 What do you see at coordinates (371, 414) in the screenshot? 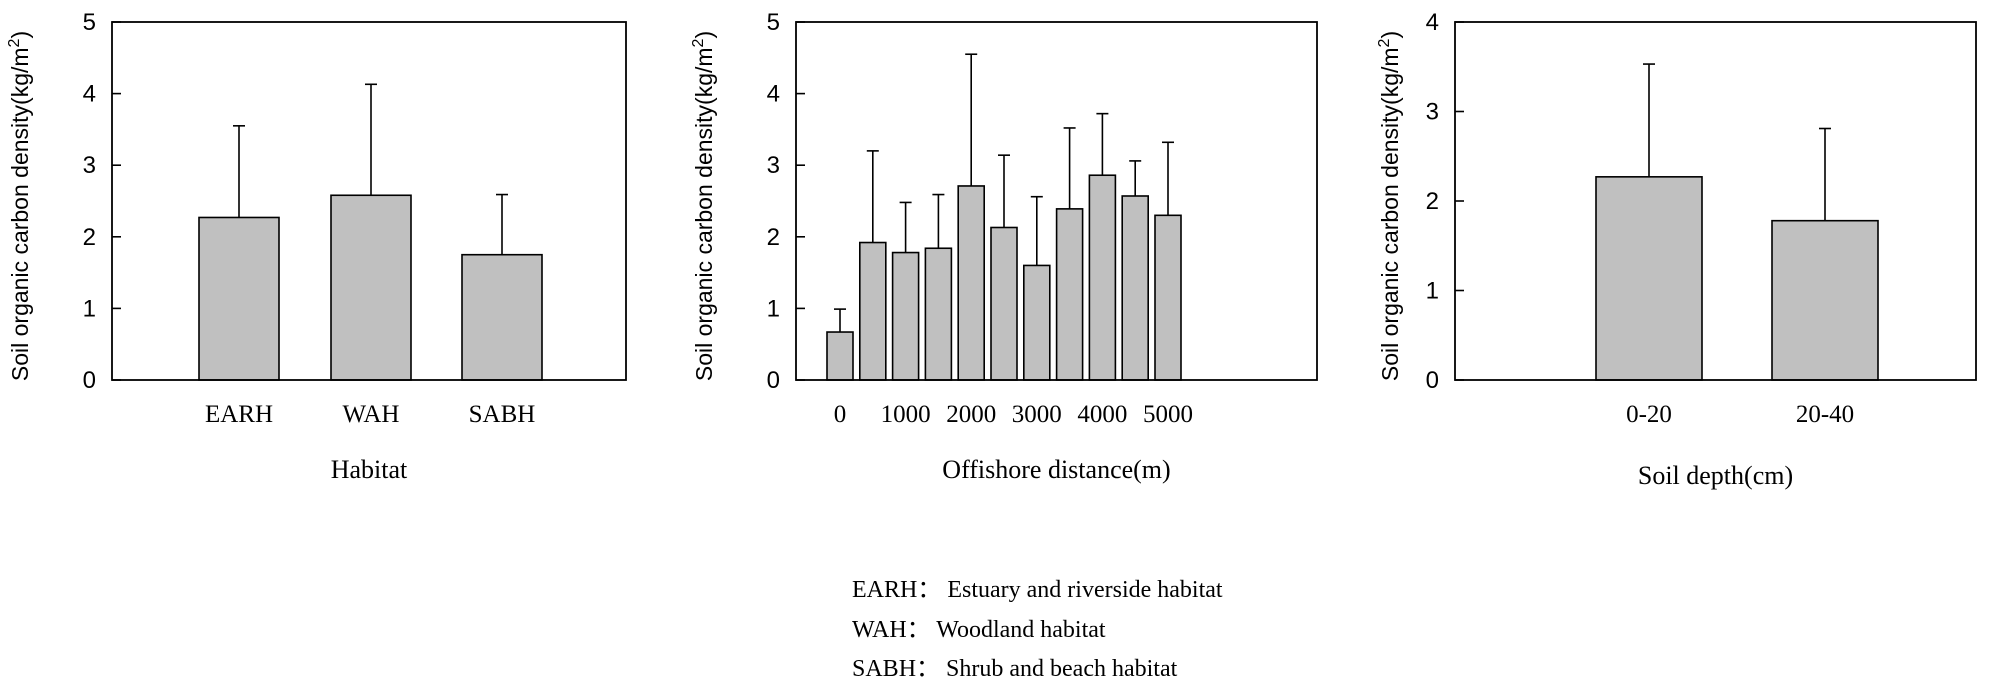
I see `x-tick-label-0-1: WAH` at bounding box center [371, 414].